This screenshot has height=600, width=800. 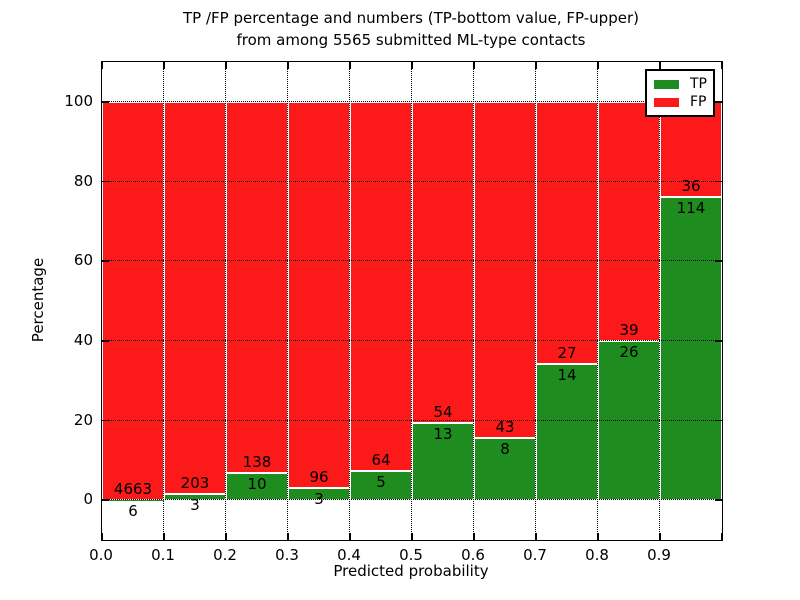 I want to click on legend-item-tp: TP, so click(x=680, y=84).